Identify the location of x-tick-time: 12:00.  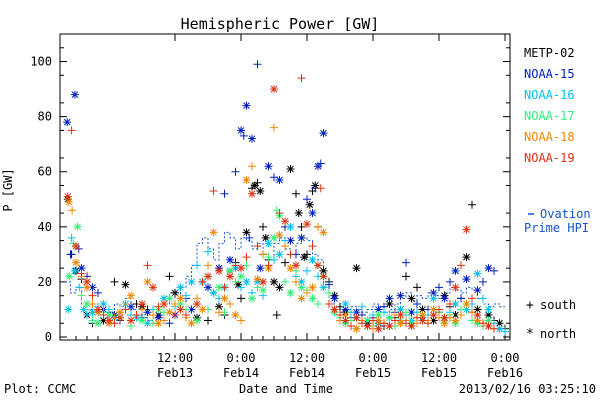
(175, 358).